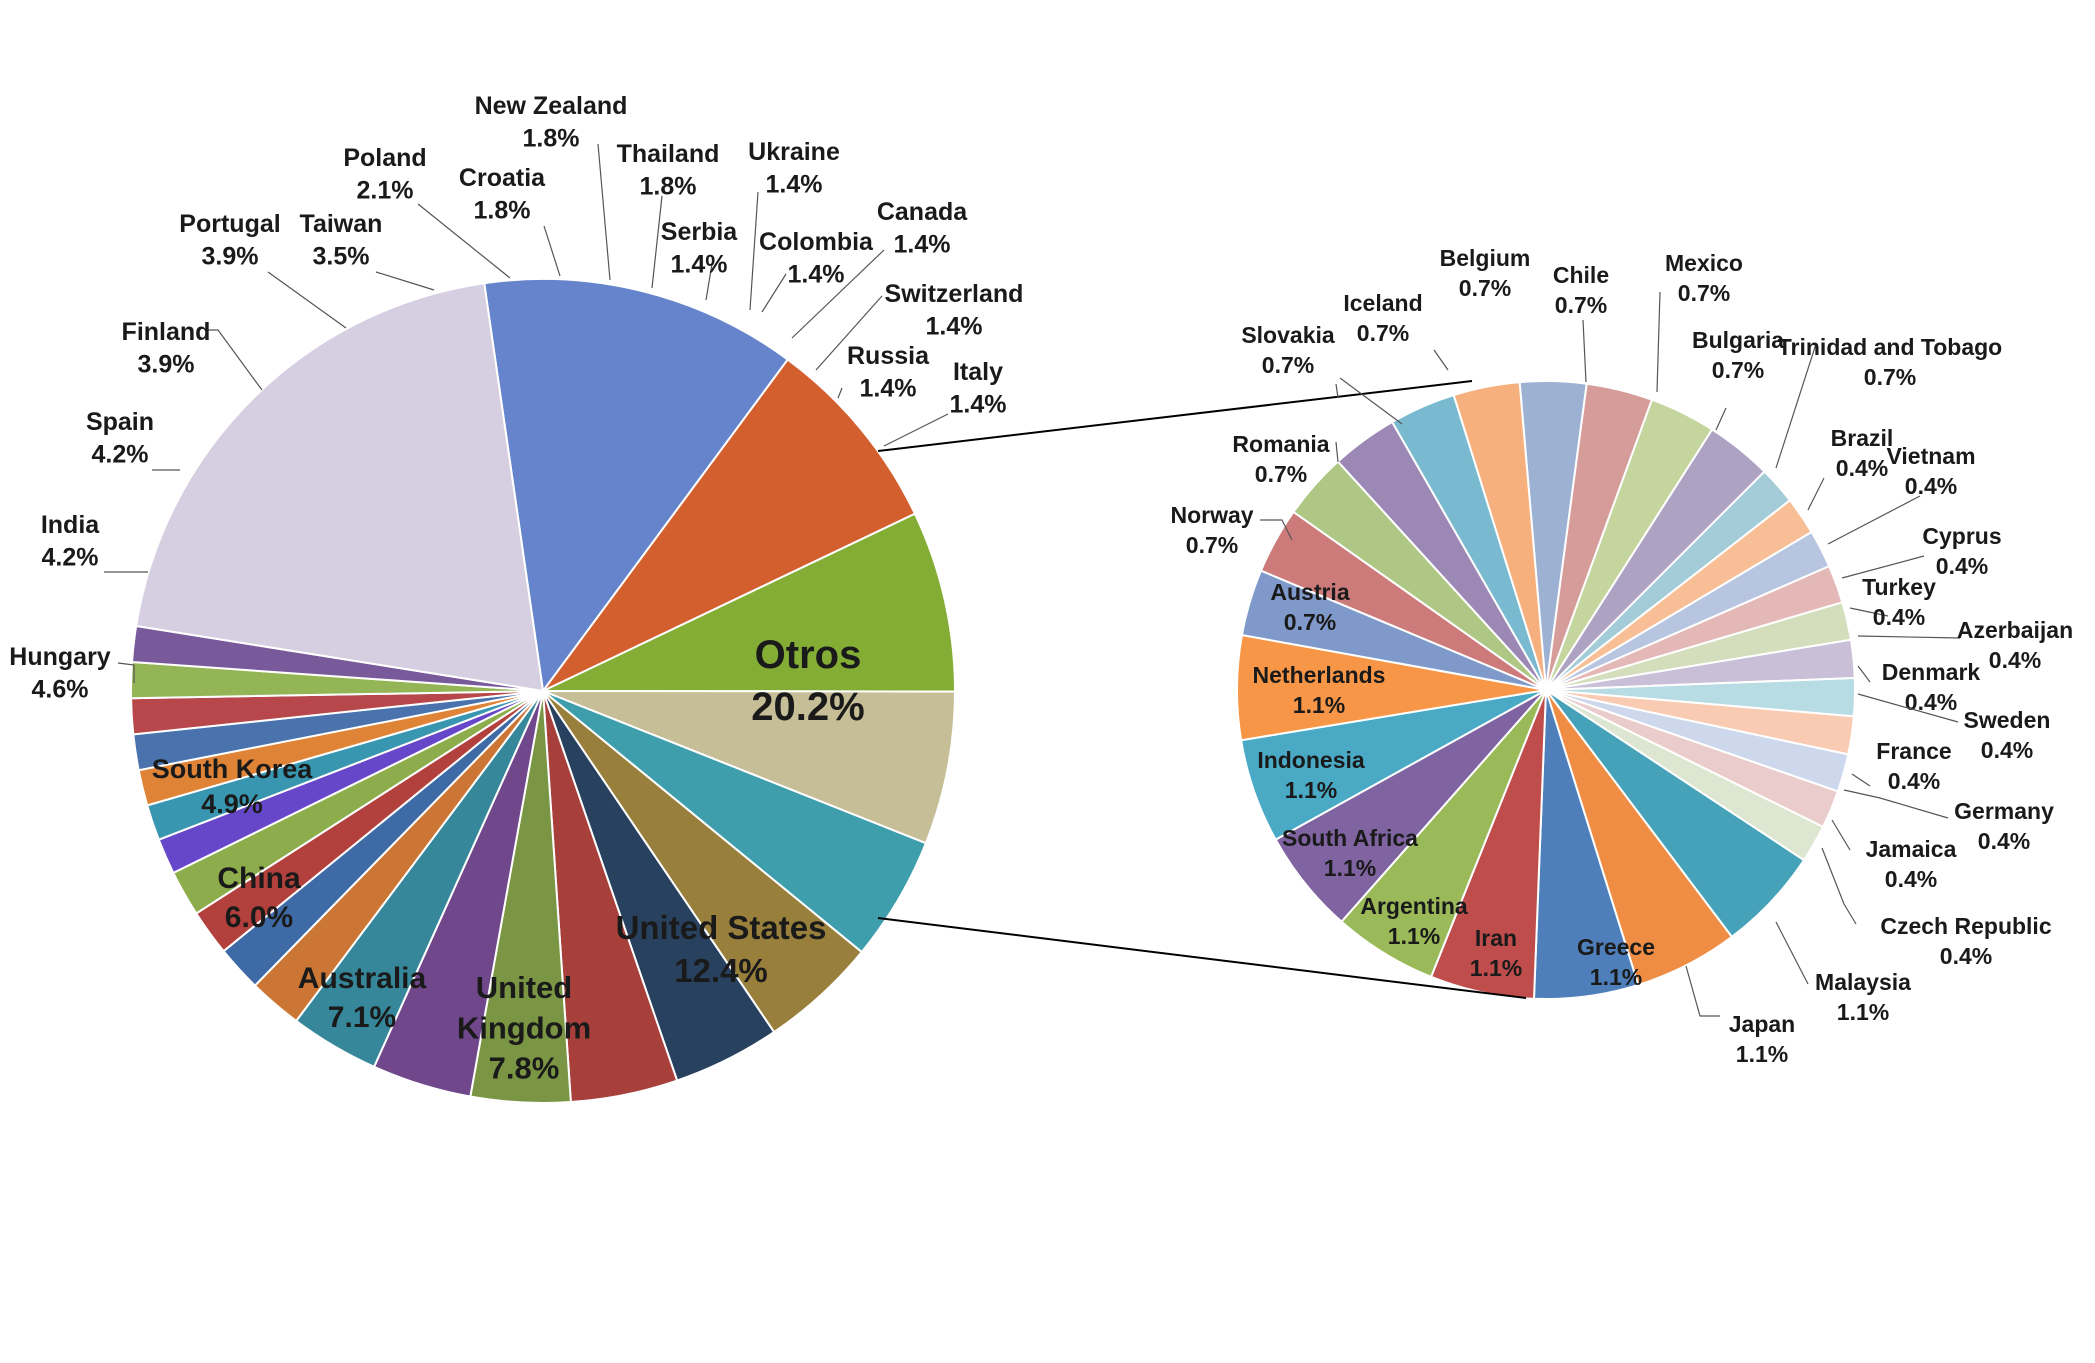  I want to click on slice-label-taiwan: Taiwan 3.5%, so click(341, 240).